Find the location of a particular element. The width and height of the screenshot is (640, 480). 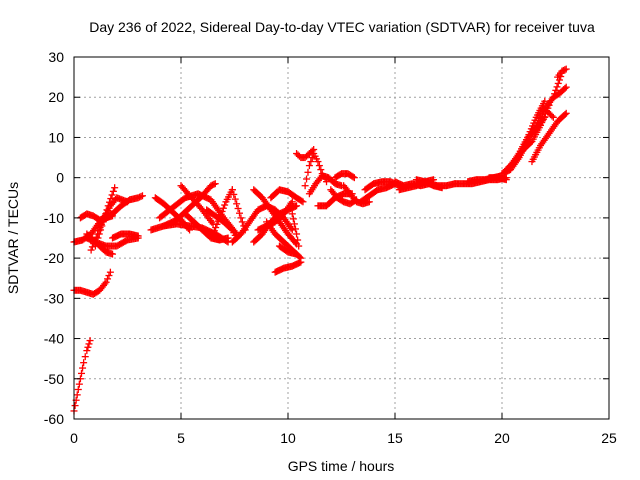

x-tick-label: 15 is located at coordinates (395, 438).